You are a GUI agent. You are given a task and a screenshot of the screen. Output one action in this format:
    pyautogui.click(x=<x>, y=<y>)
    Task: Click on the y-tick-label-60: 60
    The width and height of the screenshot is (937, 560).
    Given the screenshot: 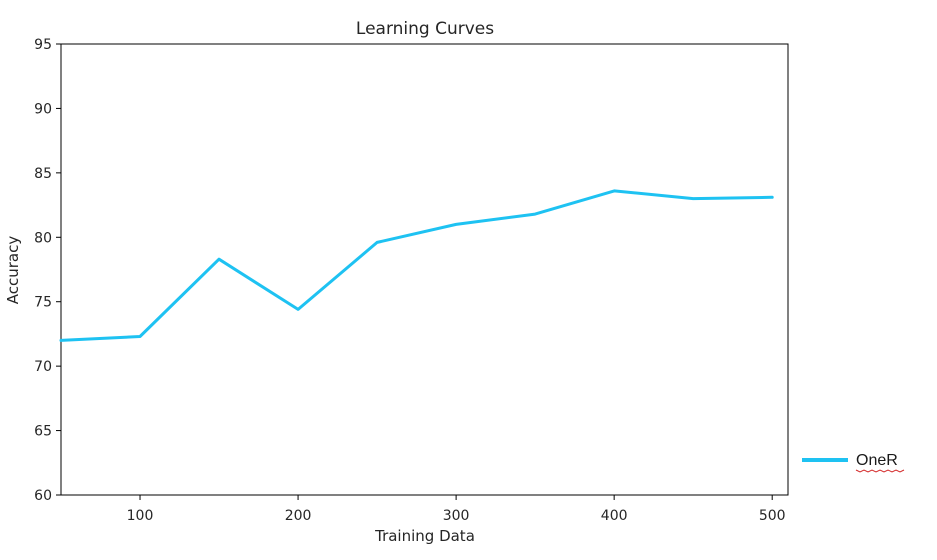 What is the action you would take?
    pyautogui.click(x=43, y=496)
    